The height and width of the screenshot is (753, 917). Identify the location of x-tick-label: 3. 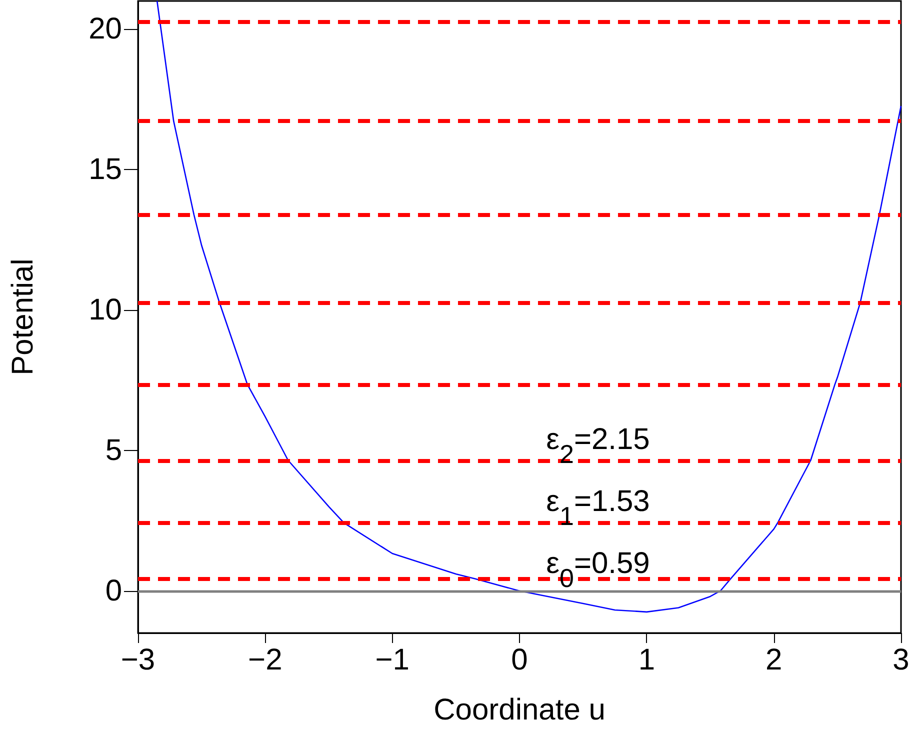
(901, 660).